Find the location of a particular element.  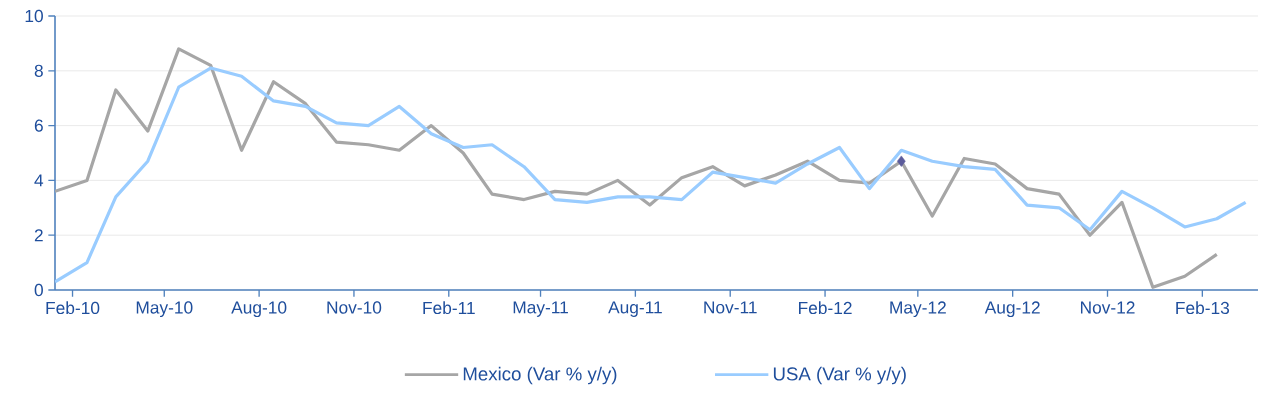

y-tick-label: 10 is located at coordinates (34, 16).